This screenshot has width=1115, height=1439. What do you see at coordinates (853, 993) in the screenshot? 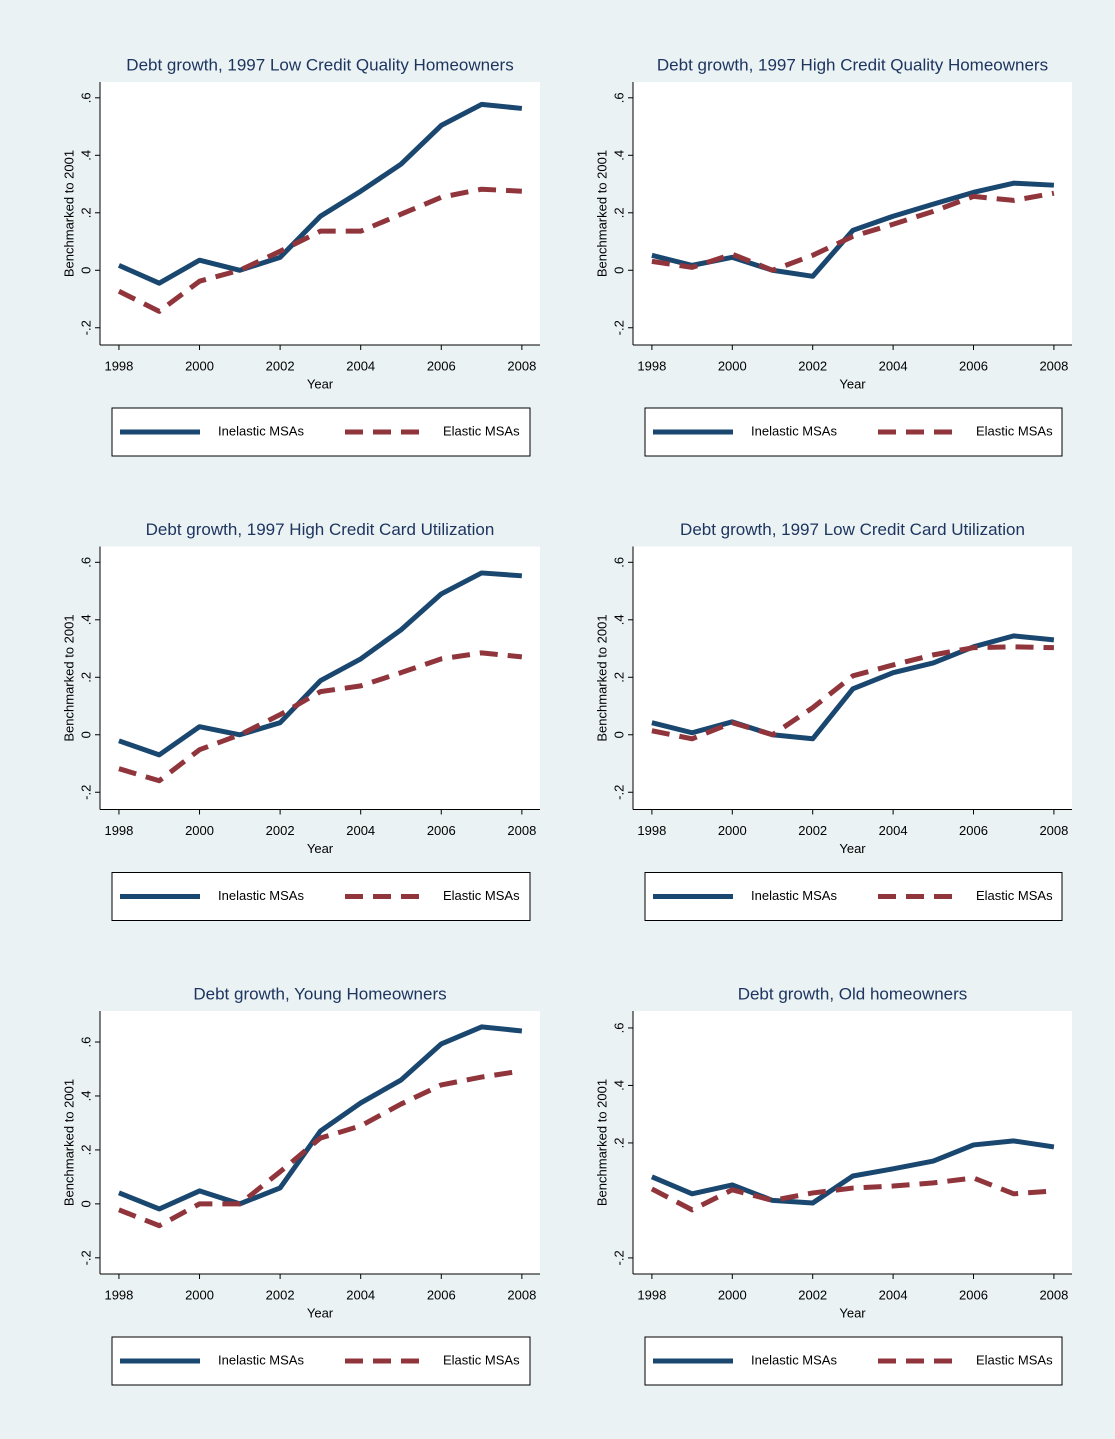
I see `chart-title: Debt growth, Old homeowners` at bounding box center [853, 993].